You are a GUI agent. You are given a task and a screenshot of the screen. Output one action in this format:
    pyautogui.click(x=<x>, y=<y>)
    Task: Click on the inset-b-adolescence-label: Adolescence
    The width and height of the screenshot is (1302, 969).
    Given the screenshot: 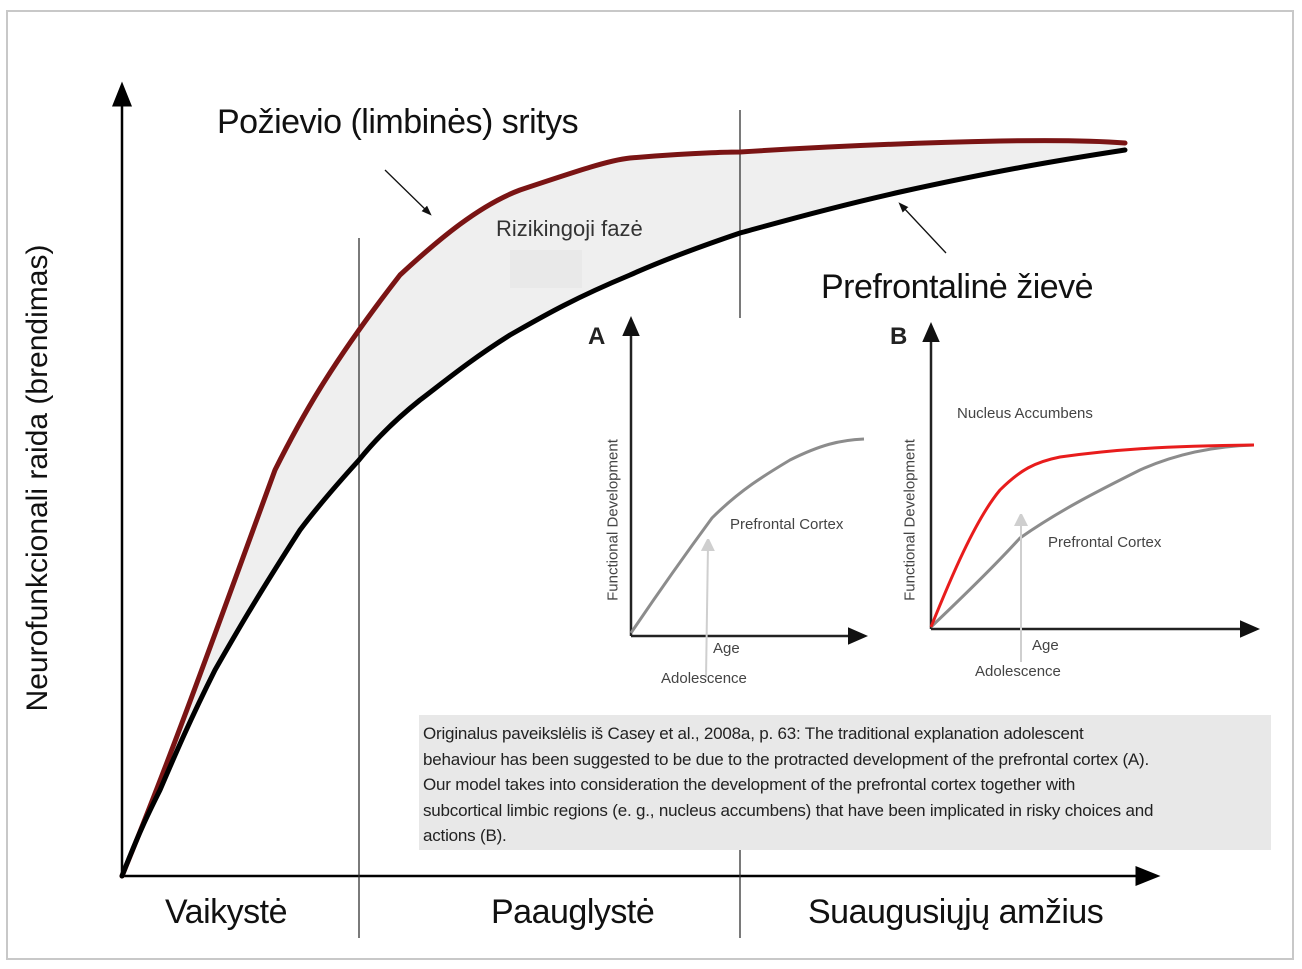 What is the action you would take?
    pyautogui.click(x=1018, y=671)
    